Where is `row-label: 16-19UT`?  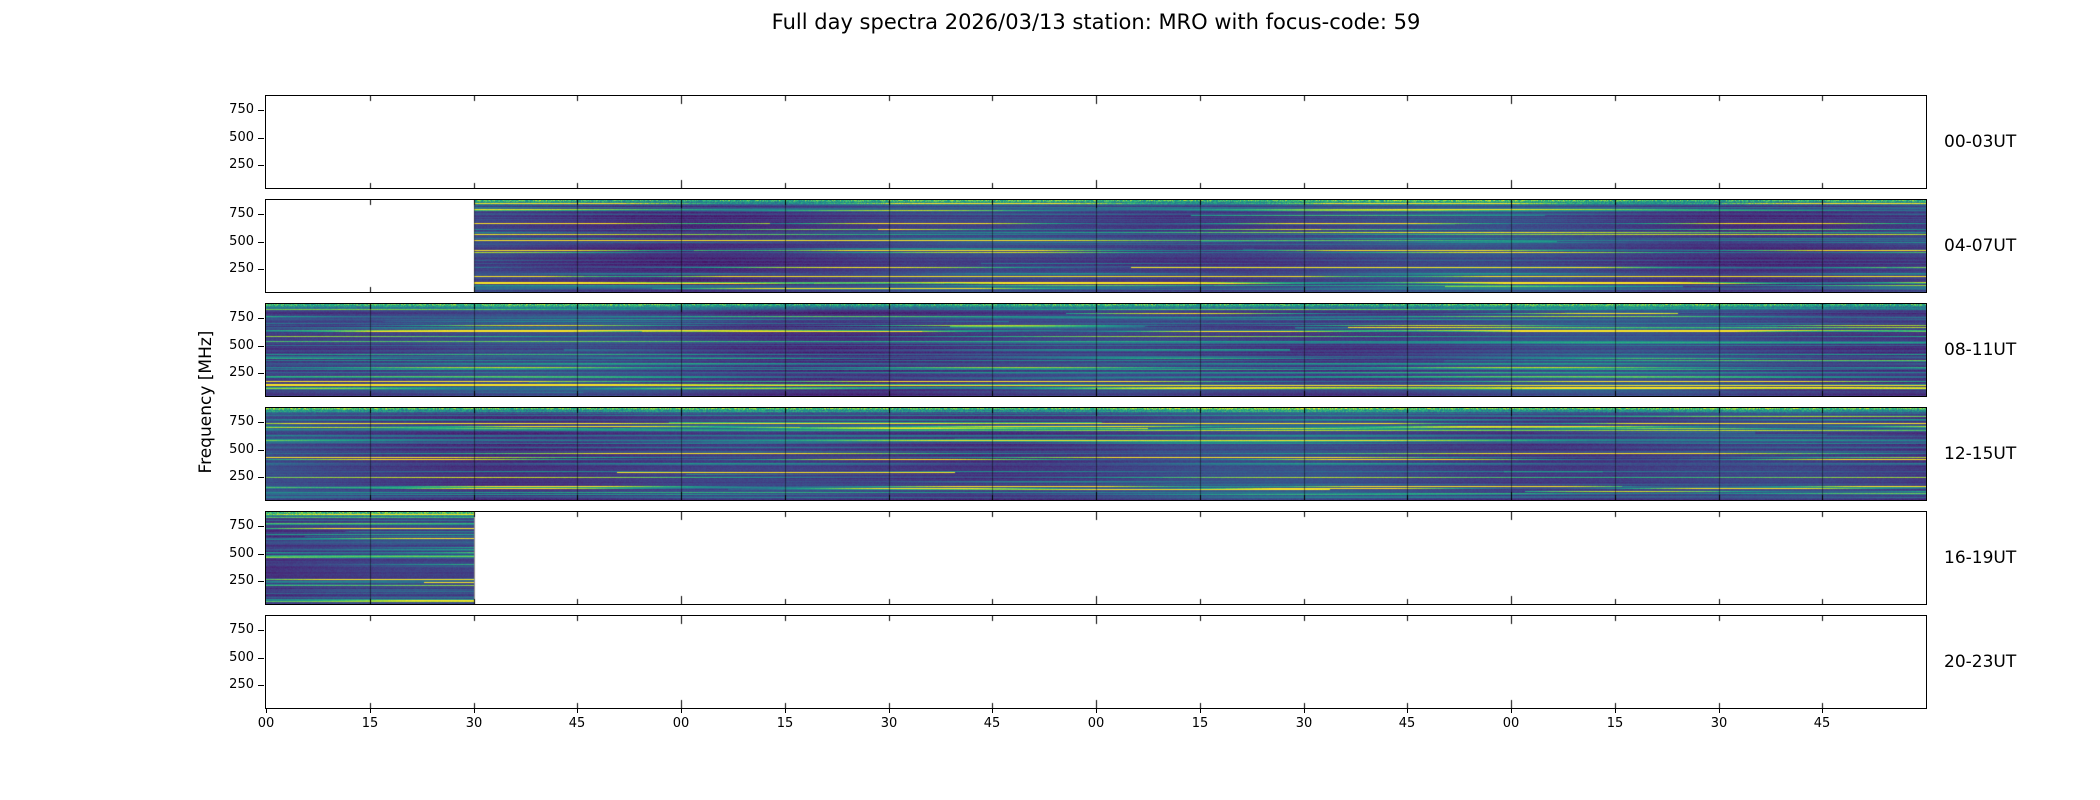
row-label: 16-19UT is located at coordinates (1980, 558).